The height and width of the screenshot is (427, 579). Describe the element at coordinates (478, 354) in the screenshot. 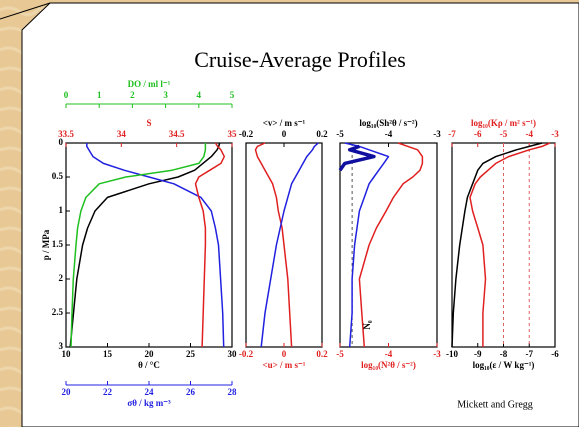

I see `x-tick-label: -9` at that location.